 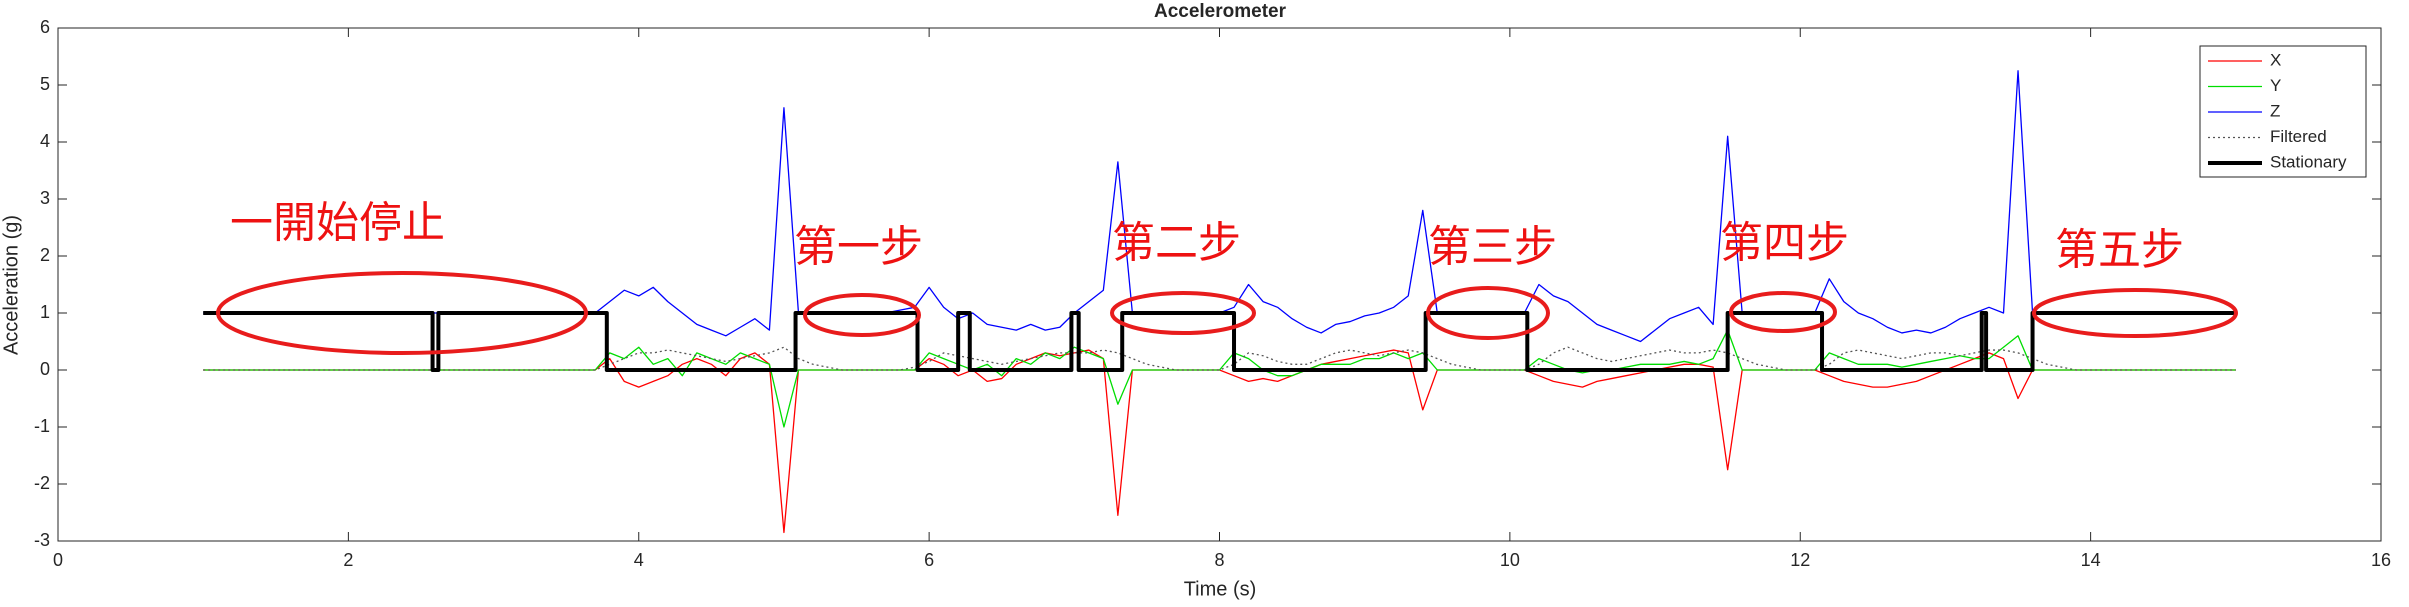 I want to click on legend-label: Stationary, so click(x=2308, y=161).